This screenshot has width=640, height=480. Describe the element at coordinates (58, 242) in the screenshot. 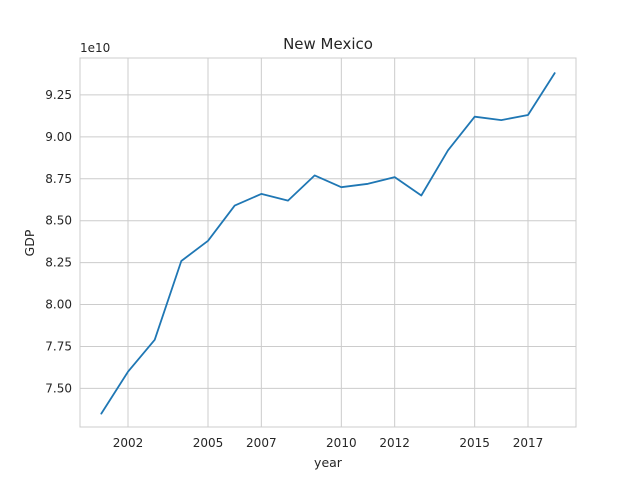

I see `y-tick-labels: 7.50 7.75 8.00 8.25 8.50 8.75 9.00 9.25` at that location.